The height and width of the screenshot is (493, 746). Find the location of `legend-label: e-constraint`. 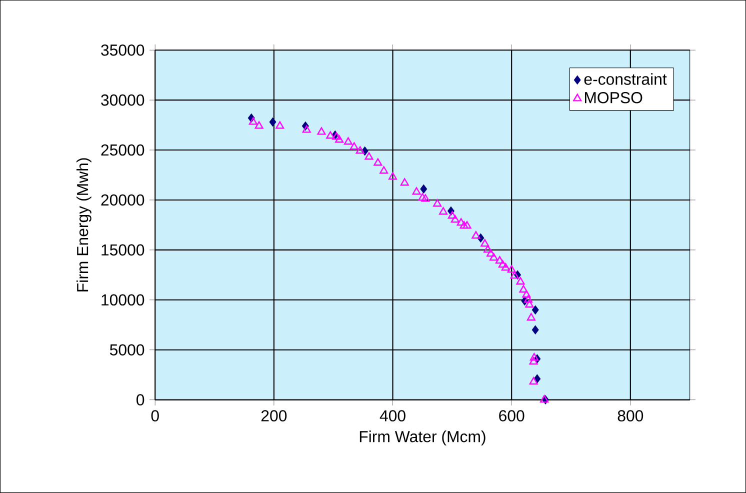

legend-label: e-constraint is located at coordinates (625, 79).